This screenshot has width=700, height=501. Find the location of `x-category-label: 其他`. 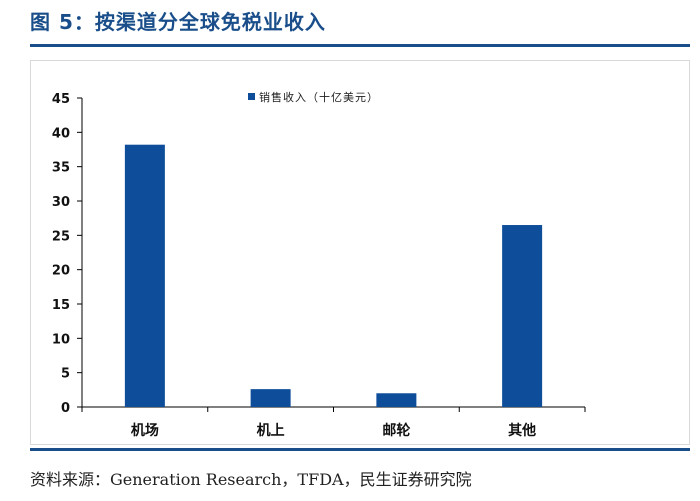

x-category-label: 其他 is located at coordinates (522, 430).